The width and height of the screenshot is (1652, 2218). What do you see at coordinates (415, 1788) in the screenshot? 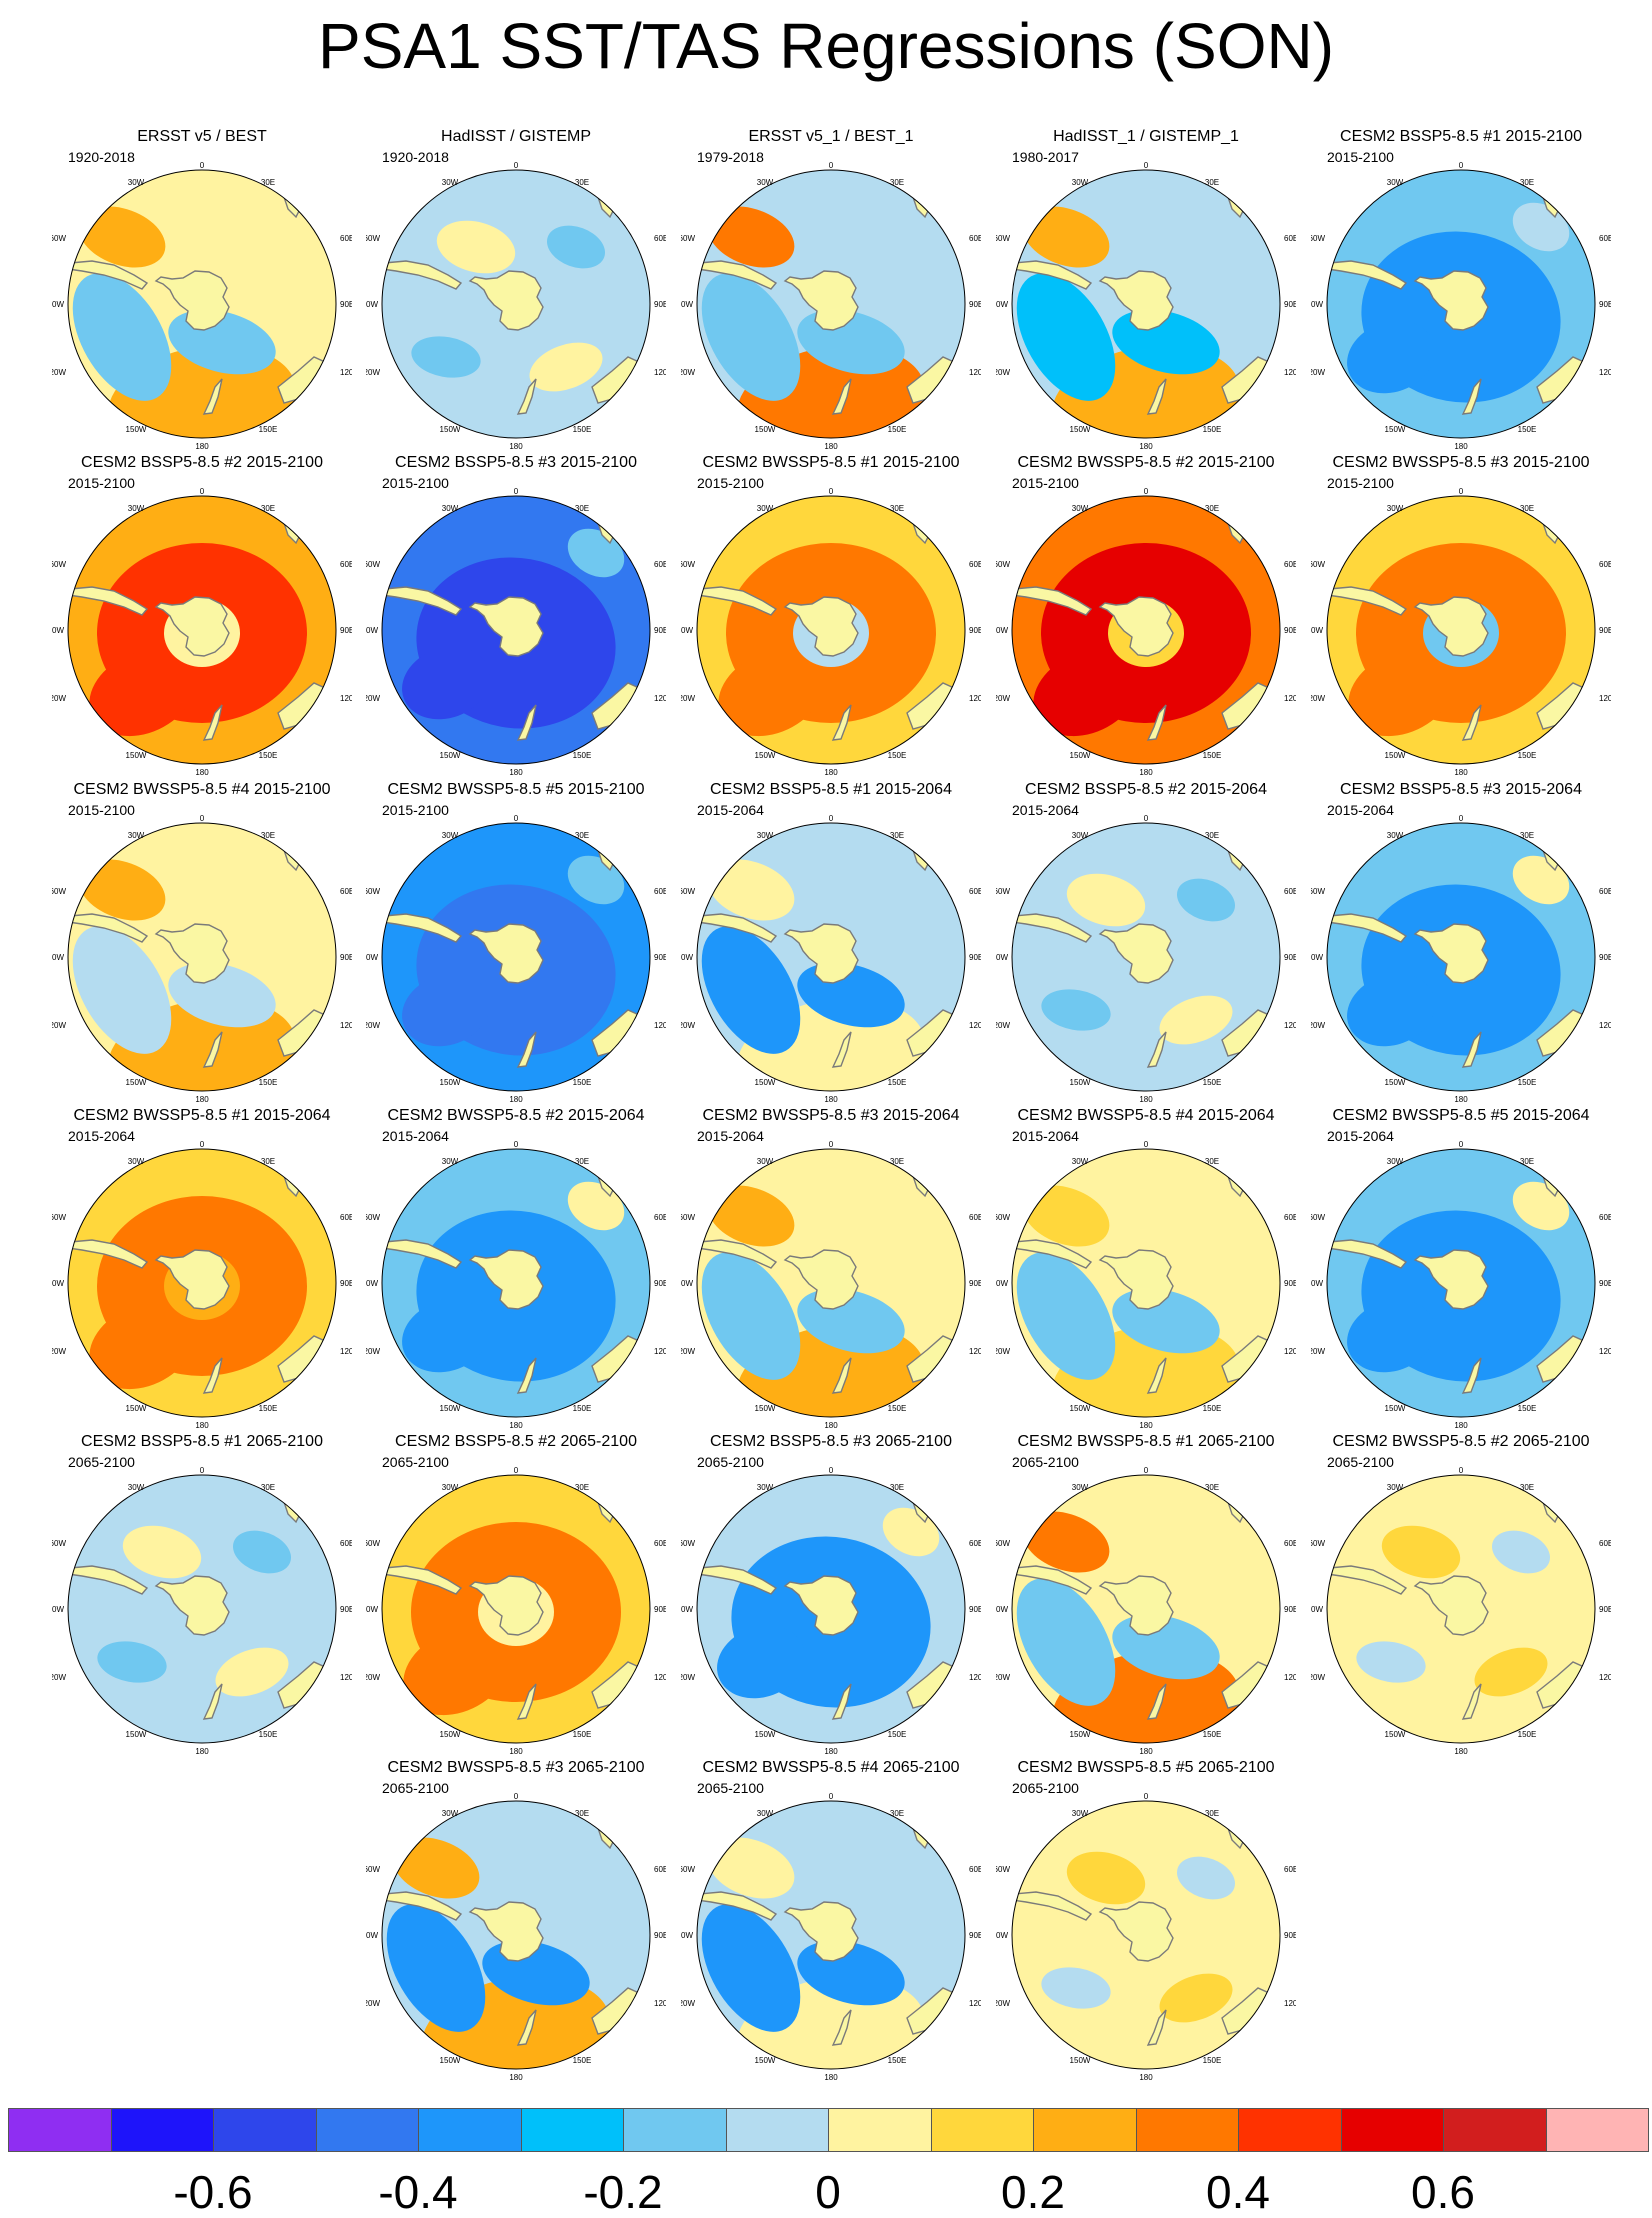
I see `panel-period: 2065-2100` at bounding box center [415, 1788].